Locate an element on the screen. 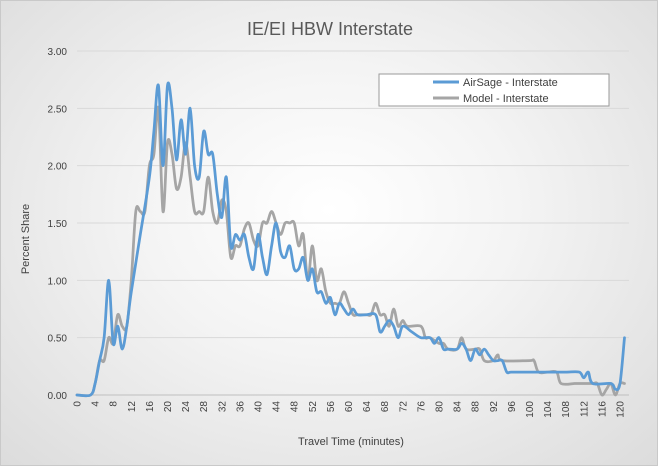  x-tick-label: 32 is located at coordinates (222, 407).